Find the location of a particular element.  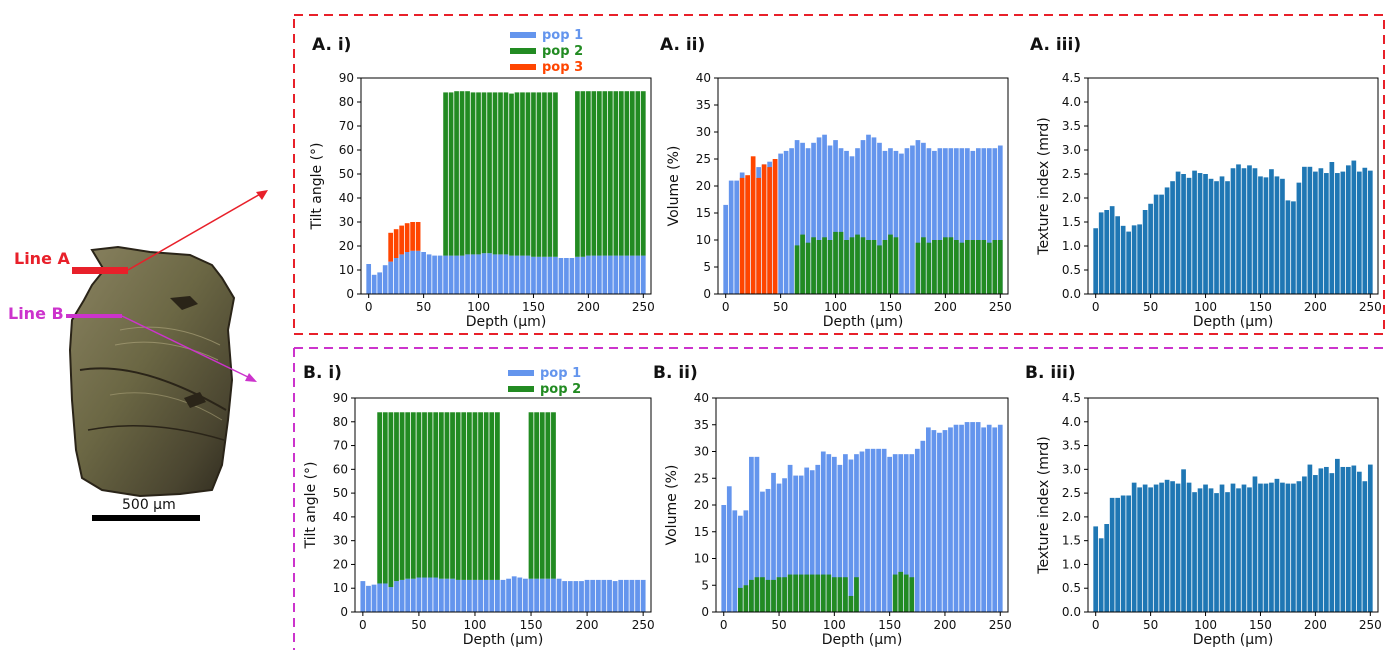

y-tick-label: 10 is located at coordinates (346, 270).